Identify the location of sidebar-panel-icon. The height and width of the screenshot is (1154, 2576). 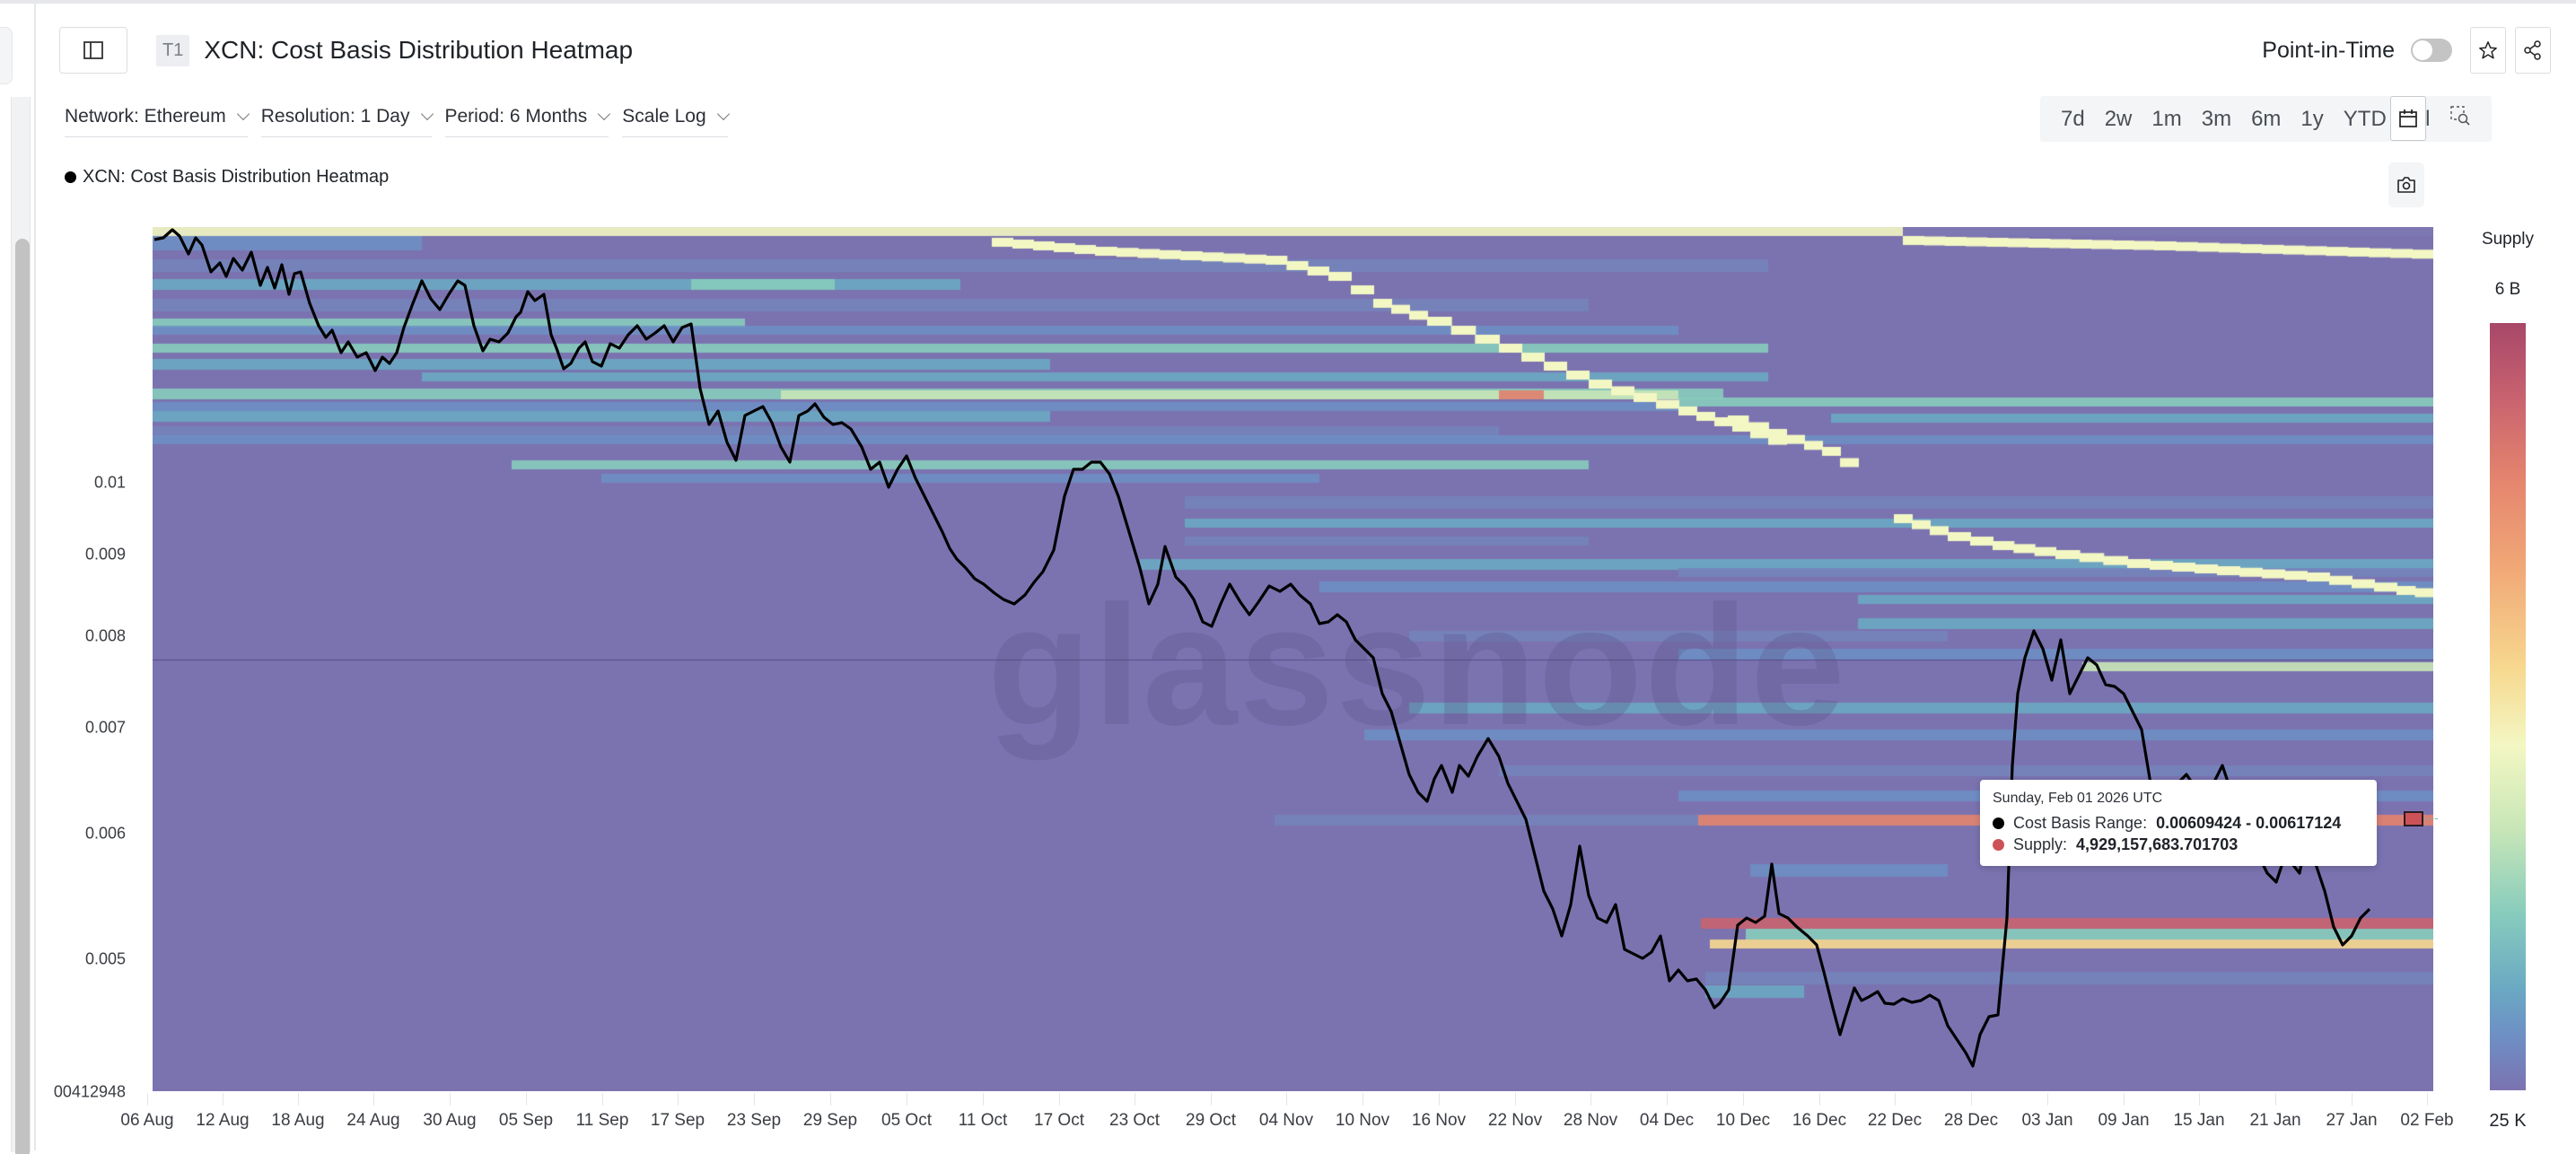
(93, 50).